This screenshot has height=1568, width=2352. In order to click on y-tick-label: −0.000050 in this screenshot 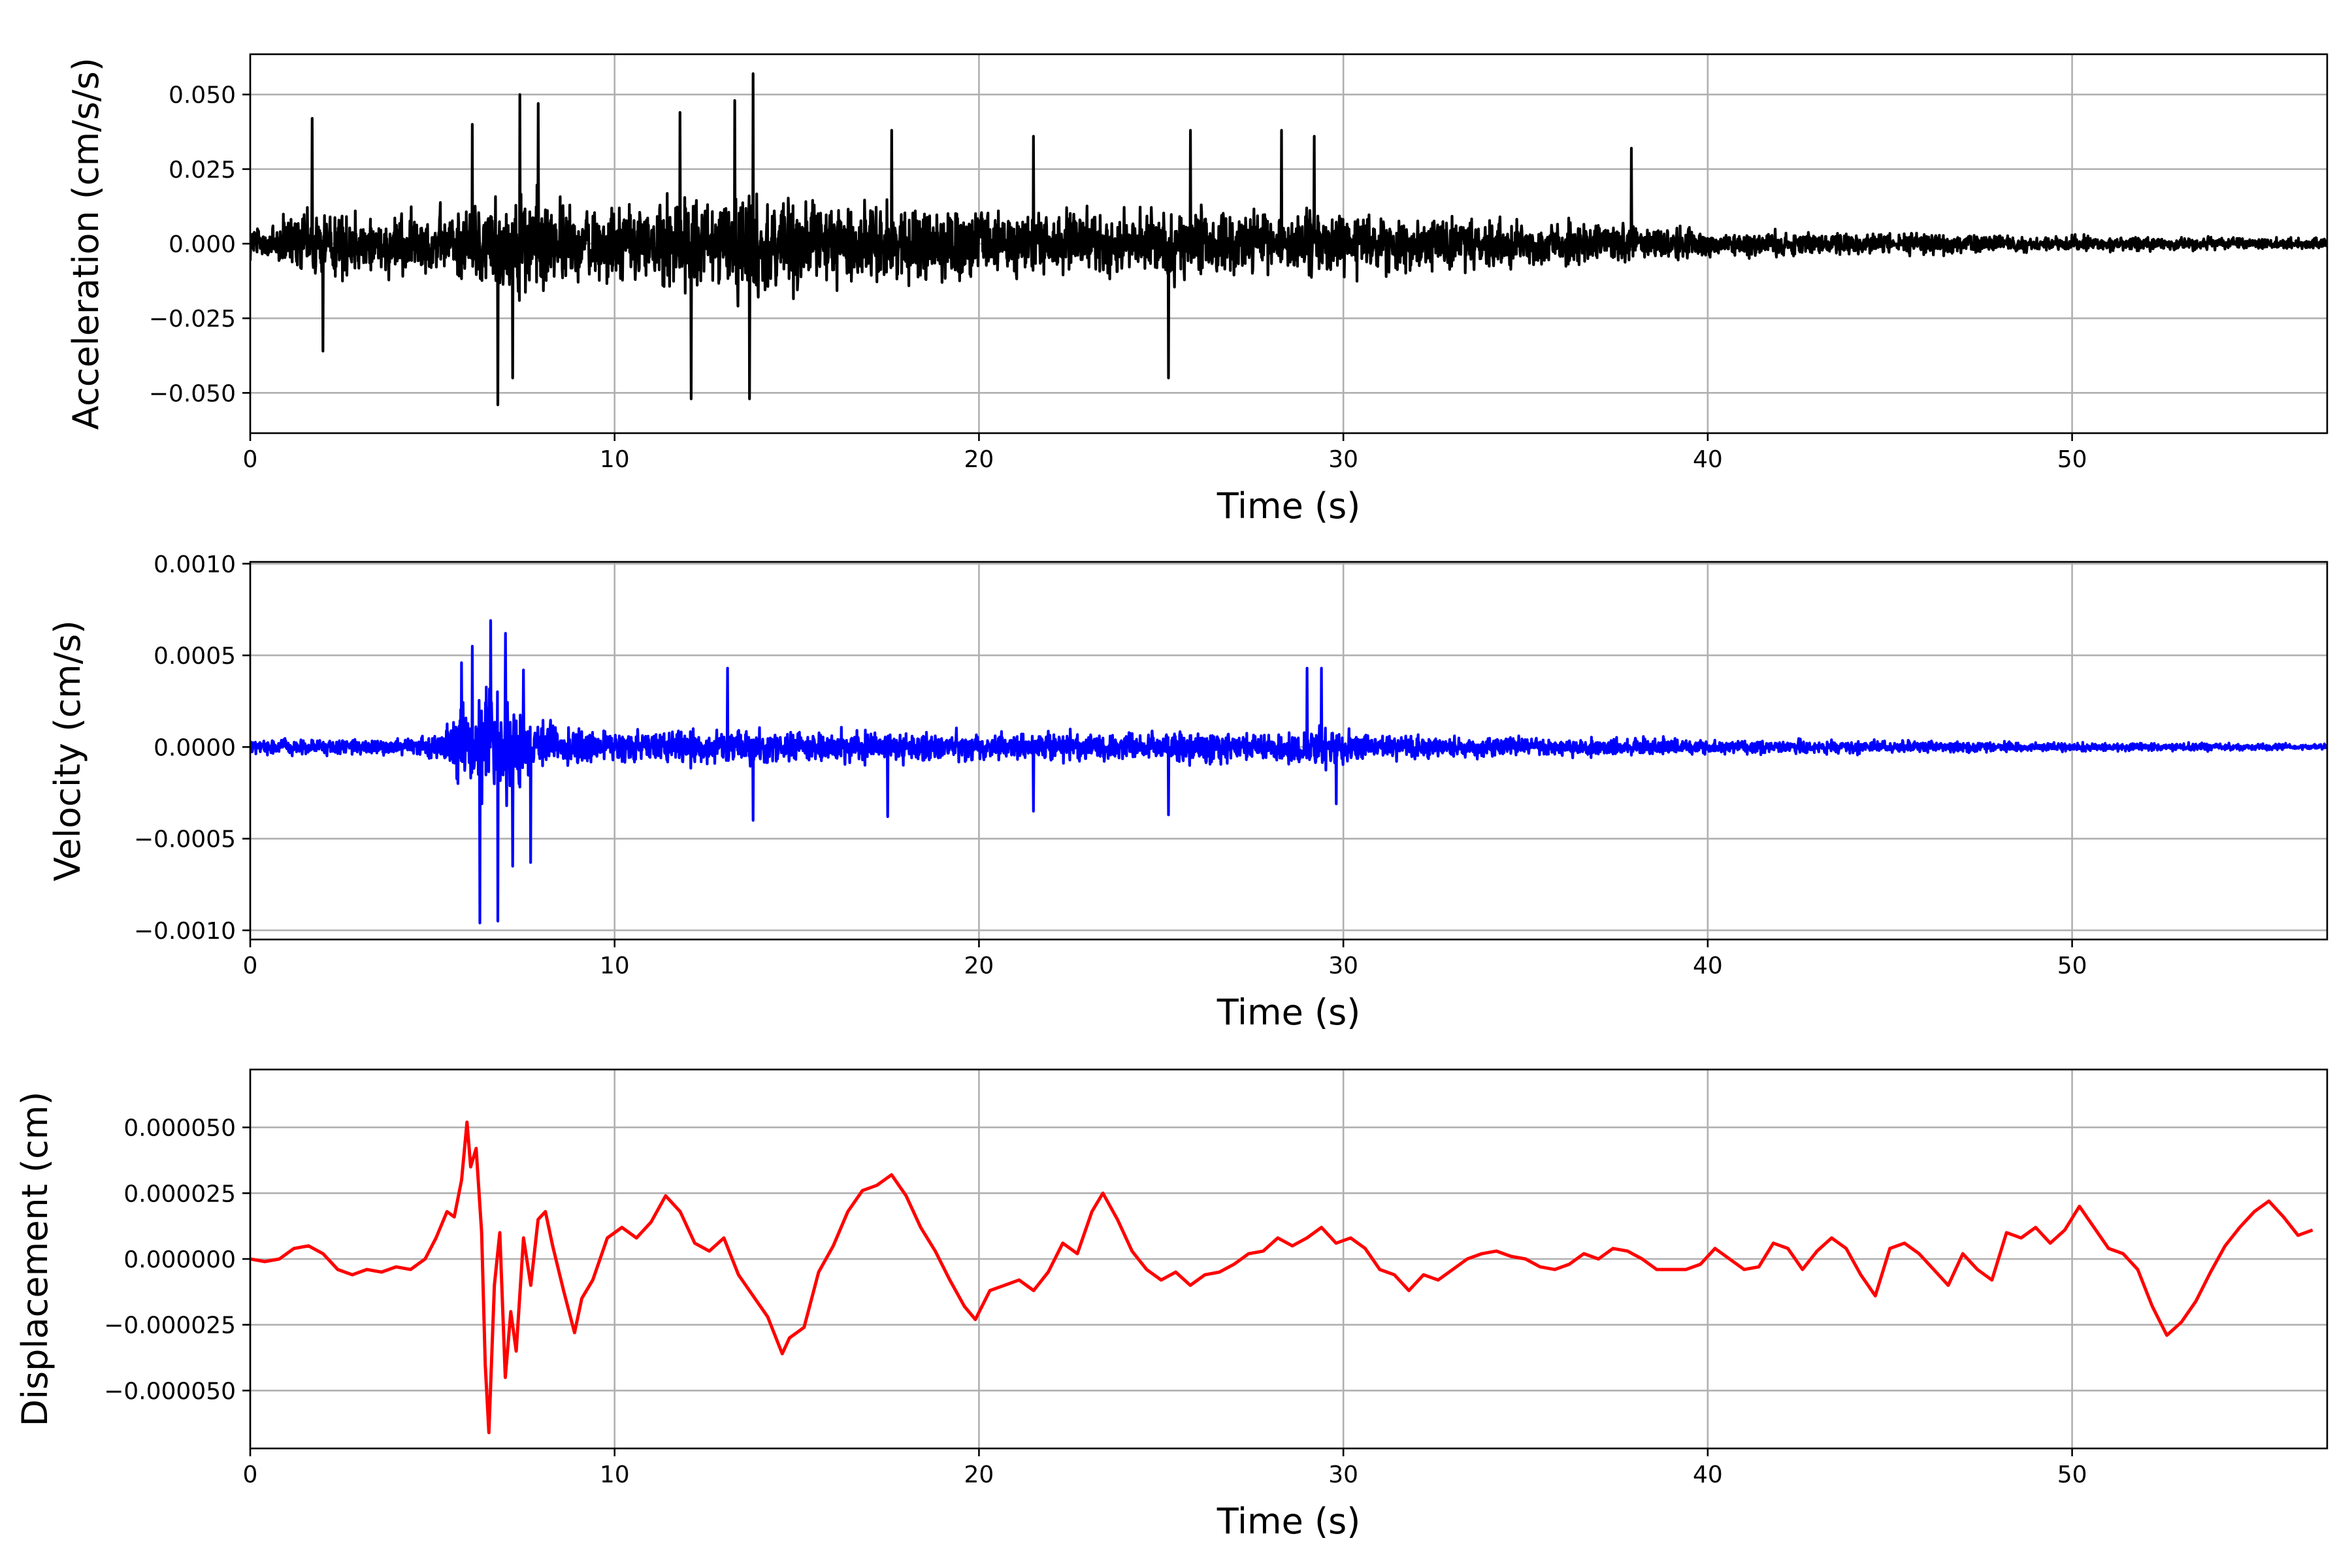, I will do `click(170, 1391)`.